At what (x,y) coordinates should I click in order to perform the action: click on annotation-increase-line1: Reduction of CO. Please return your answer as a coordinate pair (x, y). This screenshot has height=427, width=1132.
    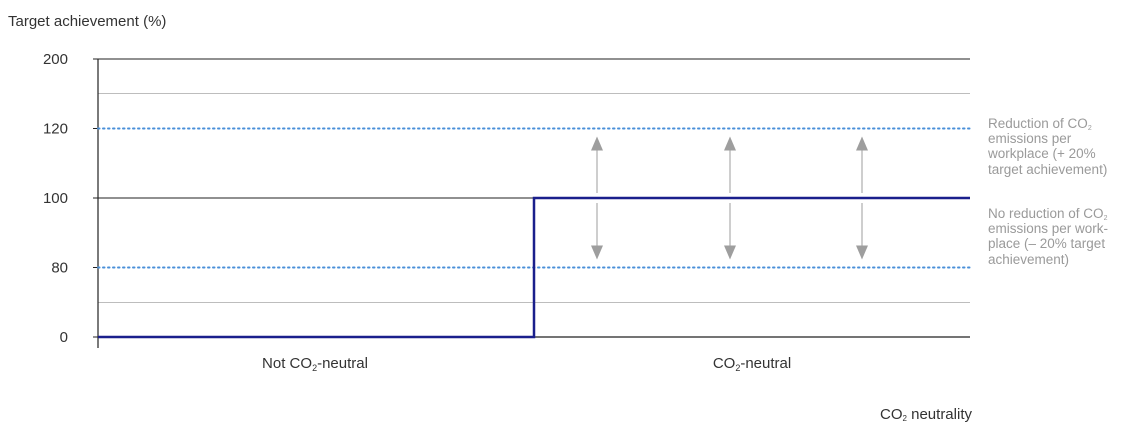
    Looking at the image, I should click on (1038, 123).